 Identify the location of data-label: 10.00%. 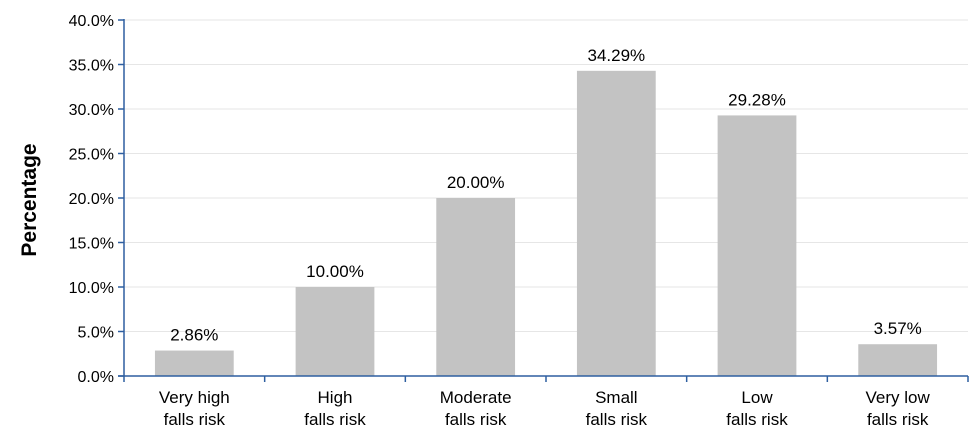
(335, 271).